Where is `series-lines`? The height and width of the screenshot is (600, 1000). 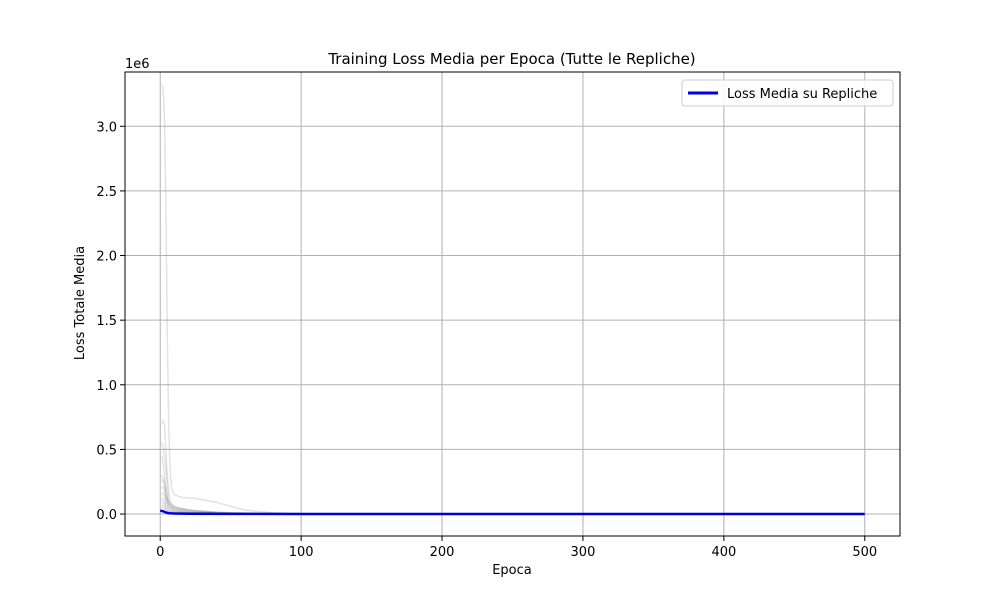 series-lines is located at coordinates (512, 512).